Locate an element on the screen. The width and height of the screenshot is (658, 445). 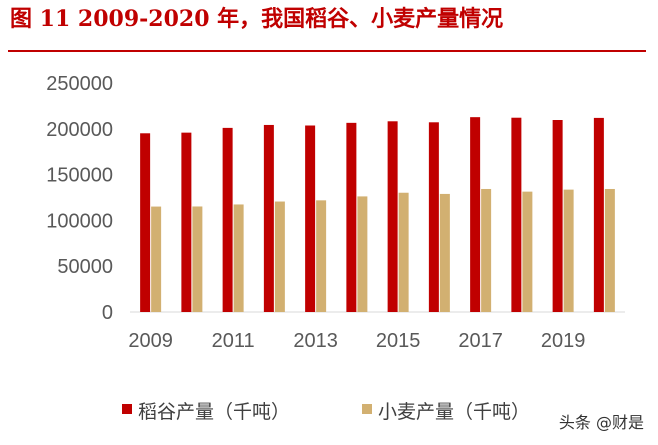
x-tick-label: 2019 is located at coordinates (563, 341).